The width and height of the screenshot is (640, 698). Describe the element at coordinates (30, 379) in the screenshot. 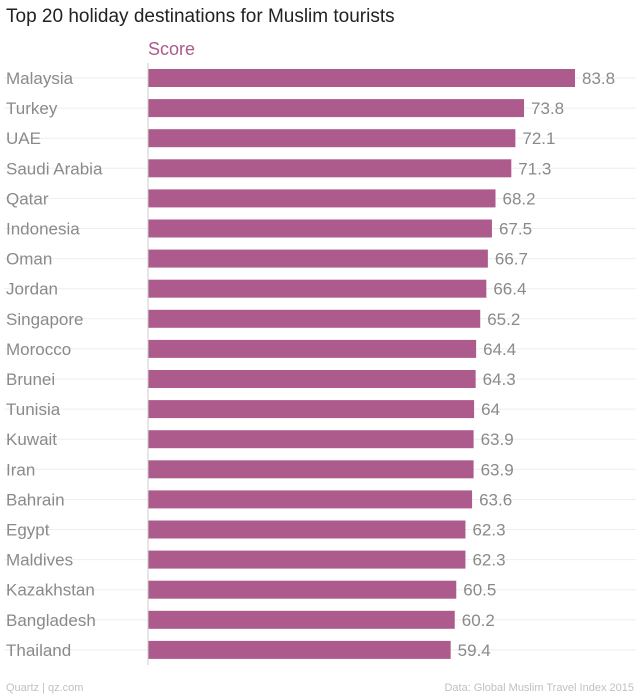

I see `category-label: Brunei` at that location.